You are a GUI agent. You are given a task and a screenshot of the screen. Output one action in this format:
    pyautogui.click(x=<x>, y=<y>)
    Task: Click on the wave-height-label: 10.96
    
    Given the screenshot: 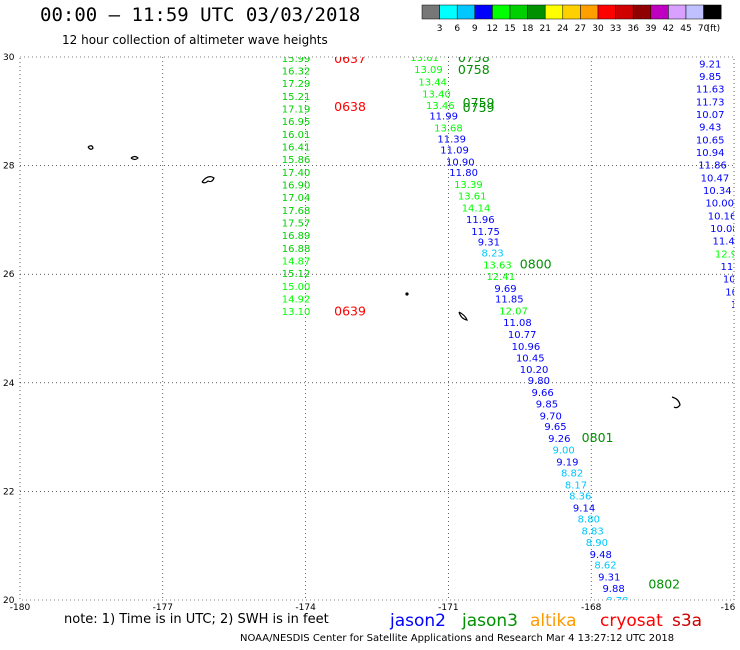 What is the action you would take?
    pyautogui.click(x=526, y=347)
    